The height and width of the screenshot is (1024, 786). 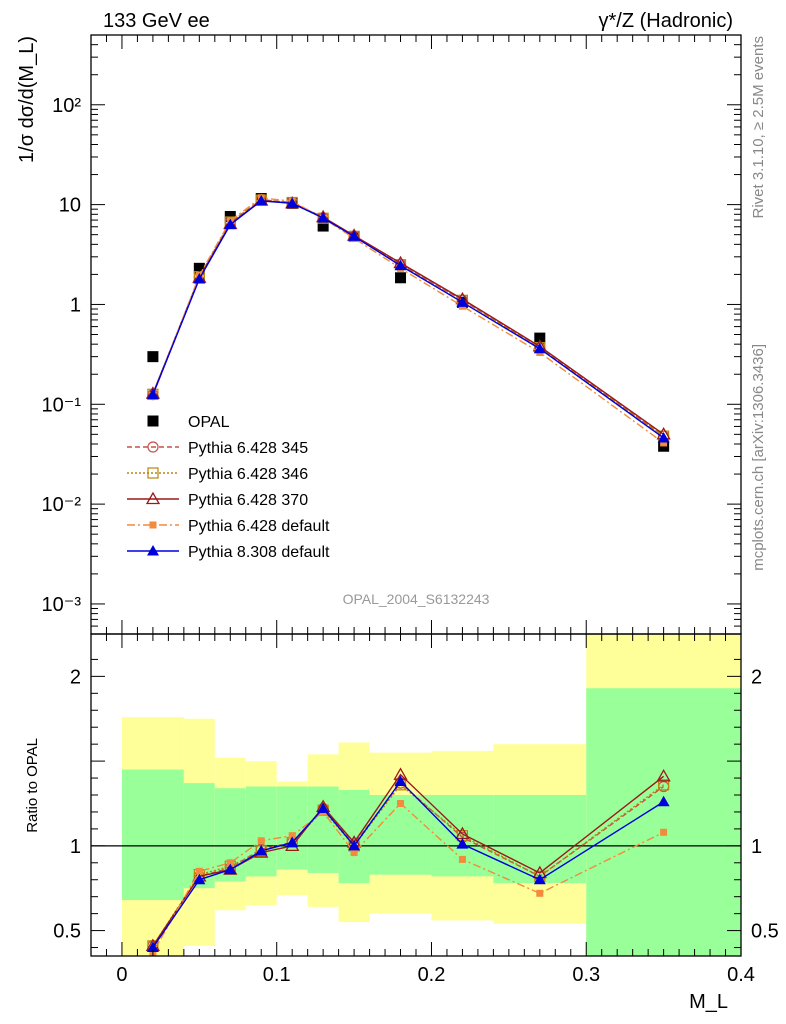 What do you see at coordinates (70, 206) in the screenshot?
I see `y-tick-label: 10` at bounding box center [70, 206].